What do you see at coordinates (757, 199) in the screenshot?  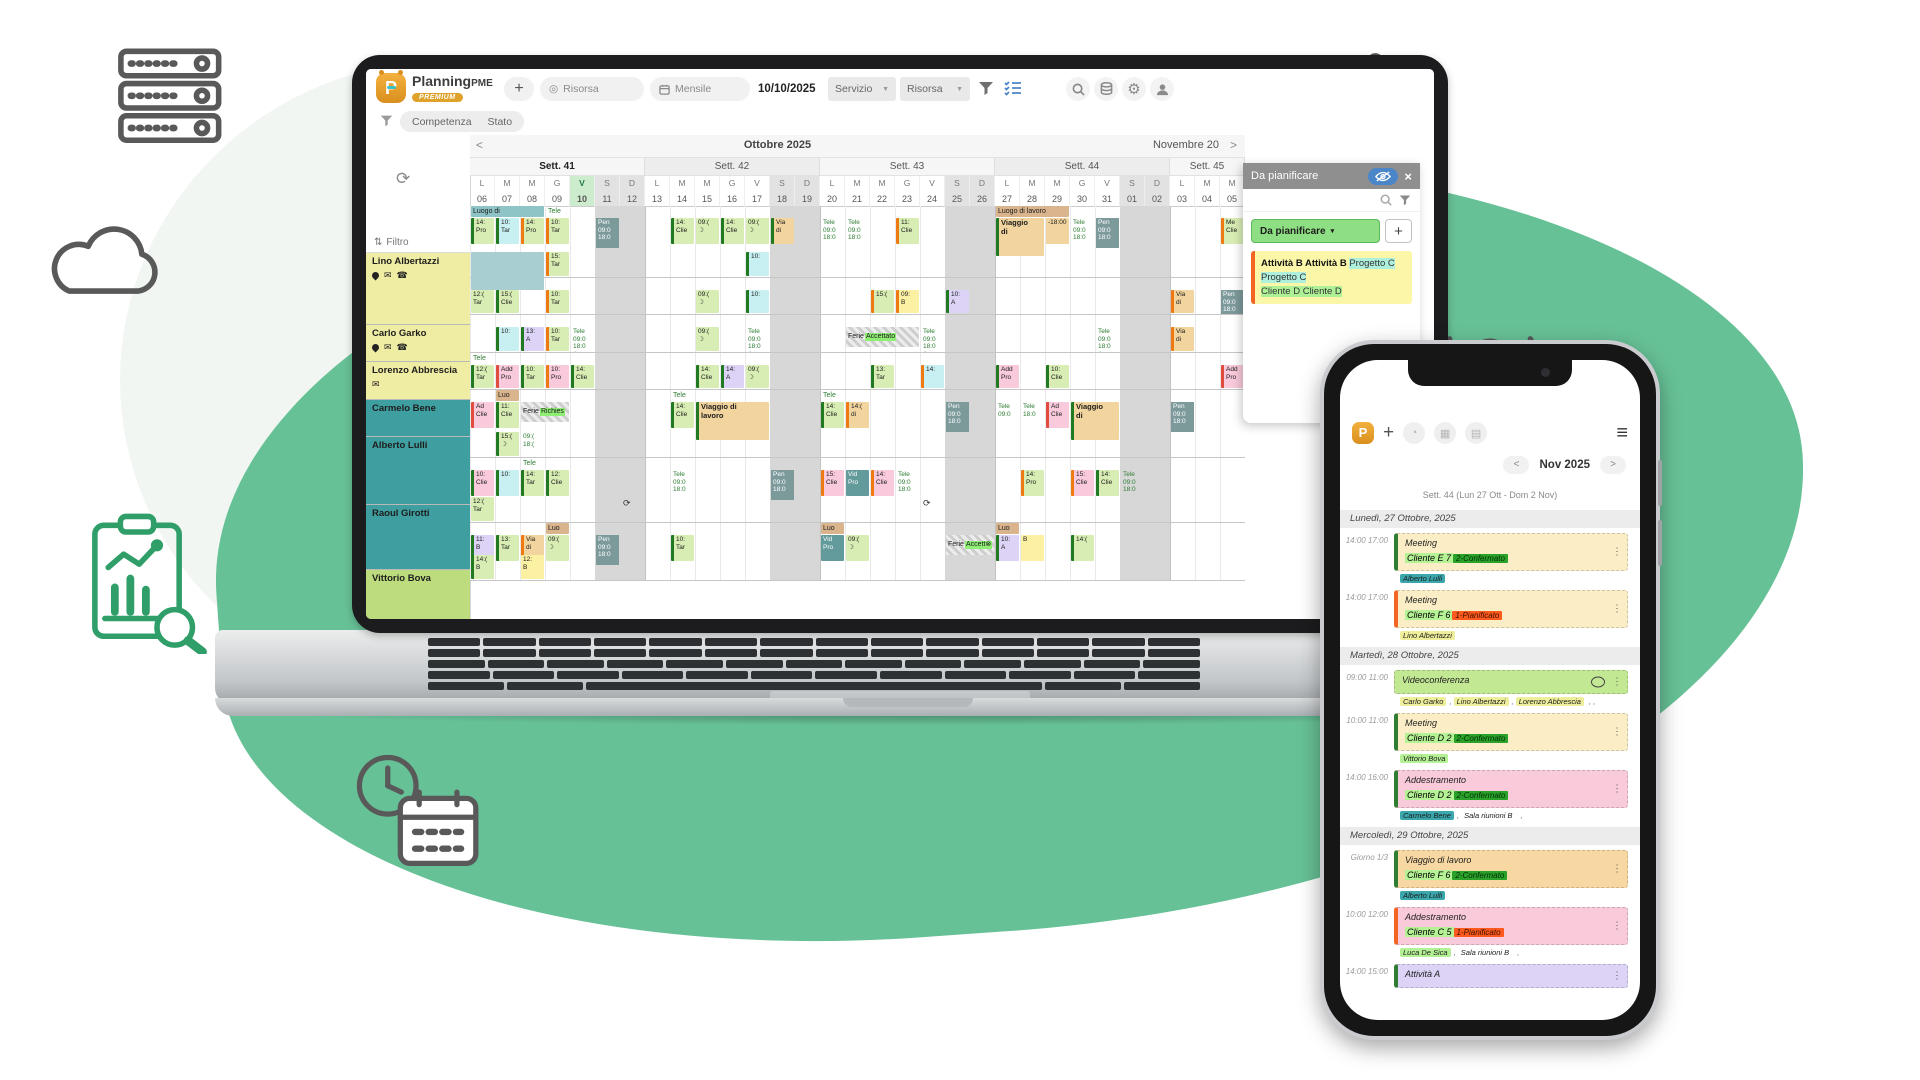 I see `day-number-cell: 17` at bounding box center [757, 199].